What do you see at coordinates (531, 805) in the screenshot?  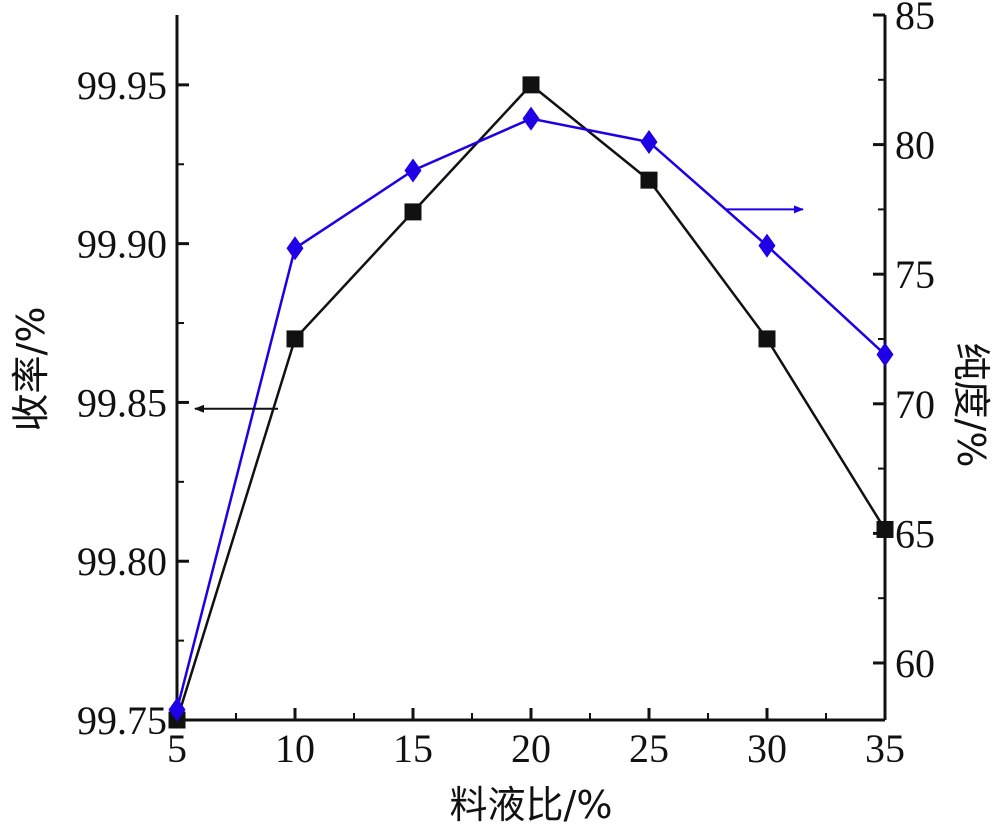 I see `x-axis-title: 料液比/%` at bounding box center [531, 805].